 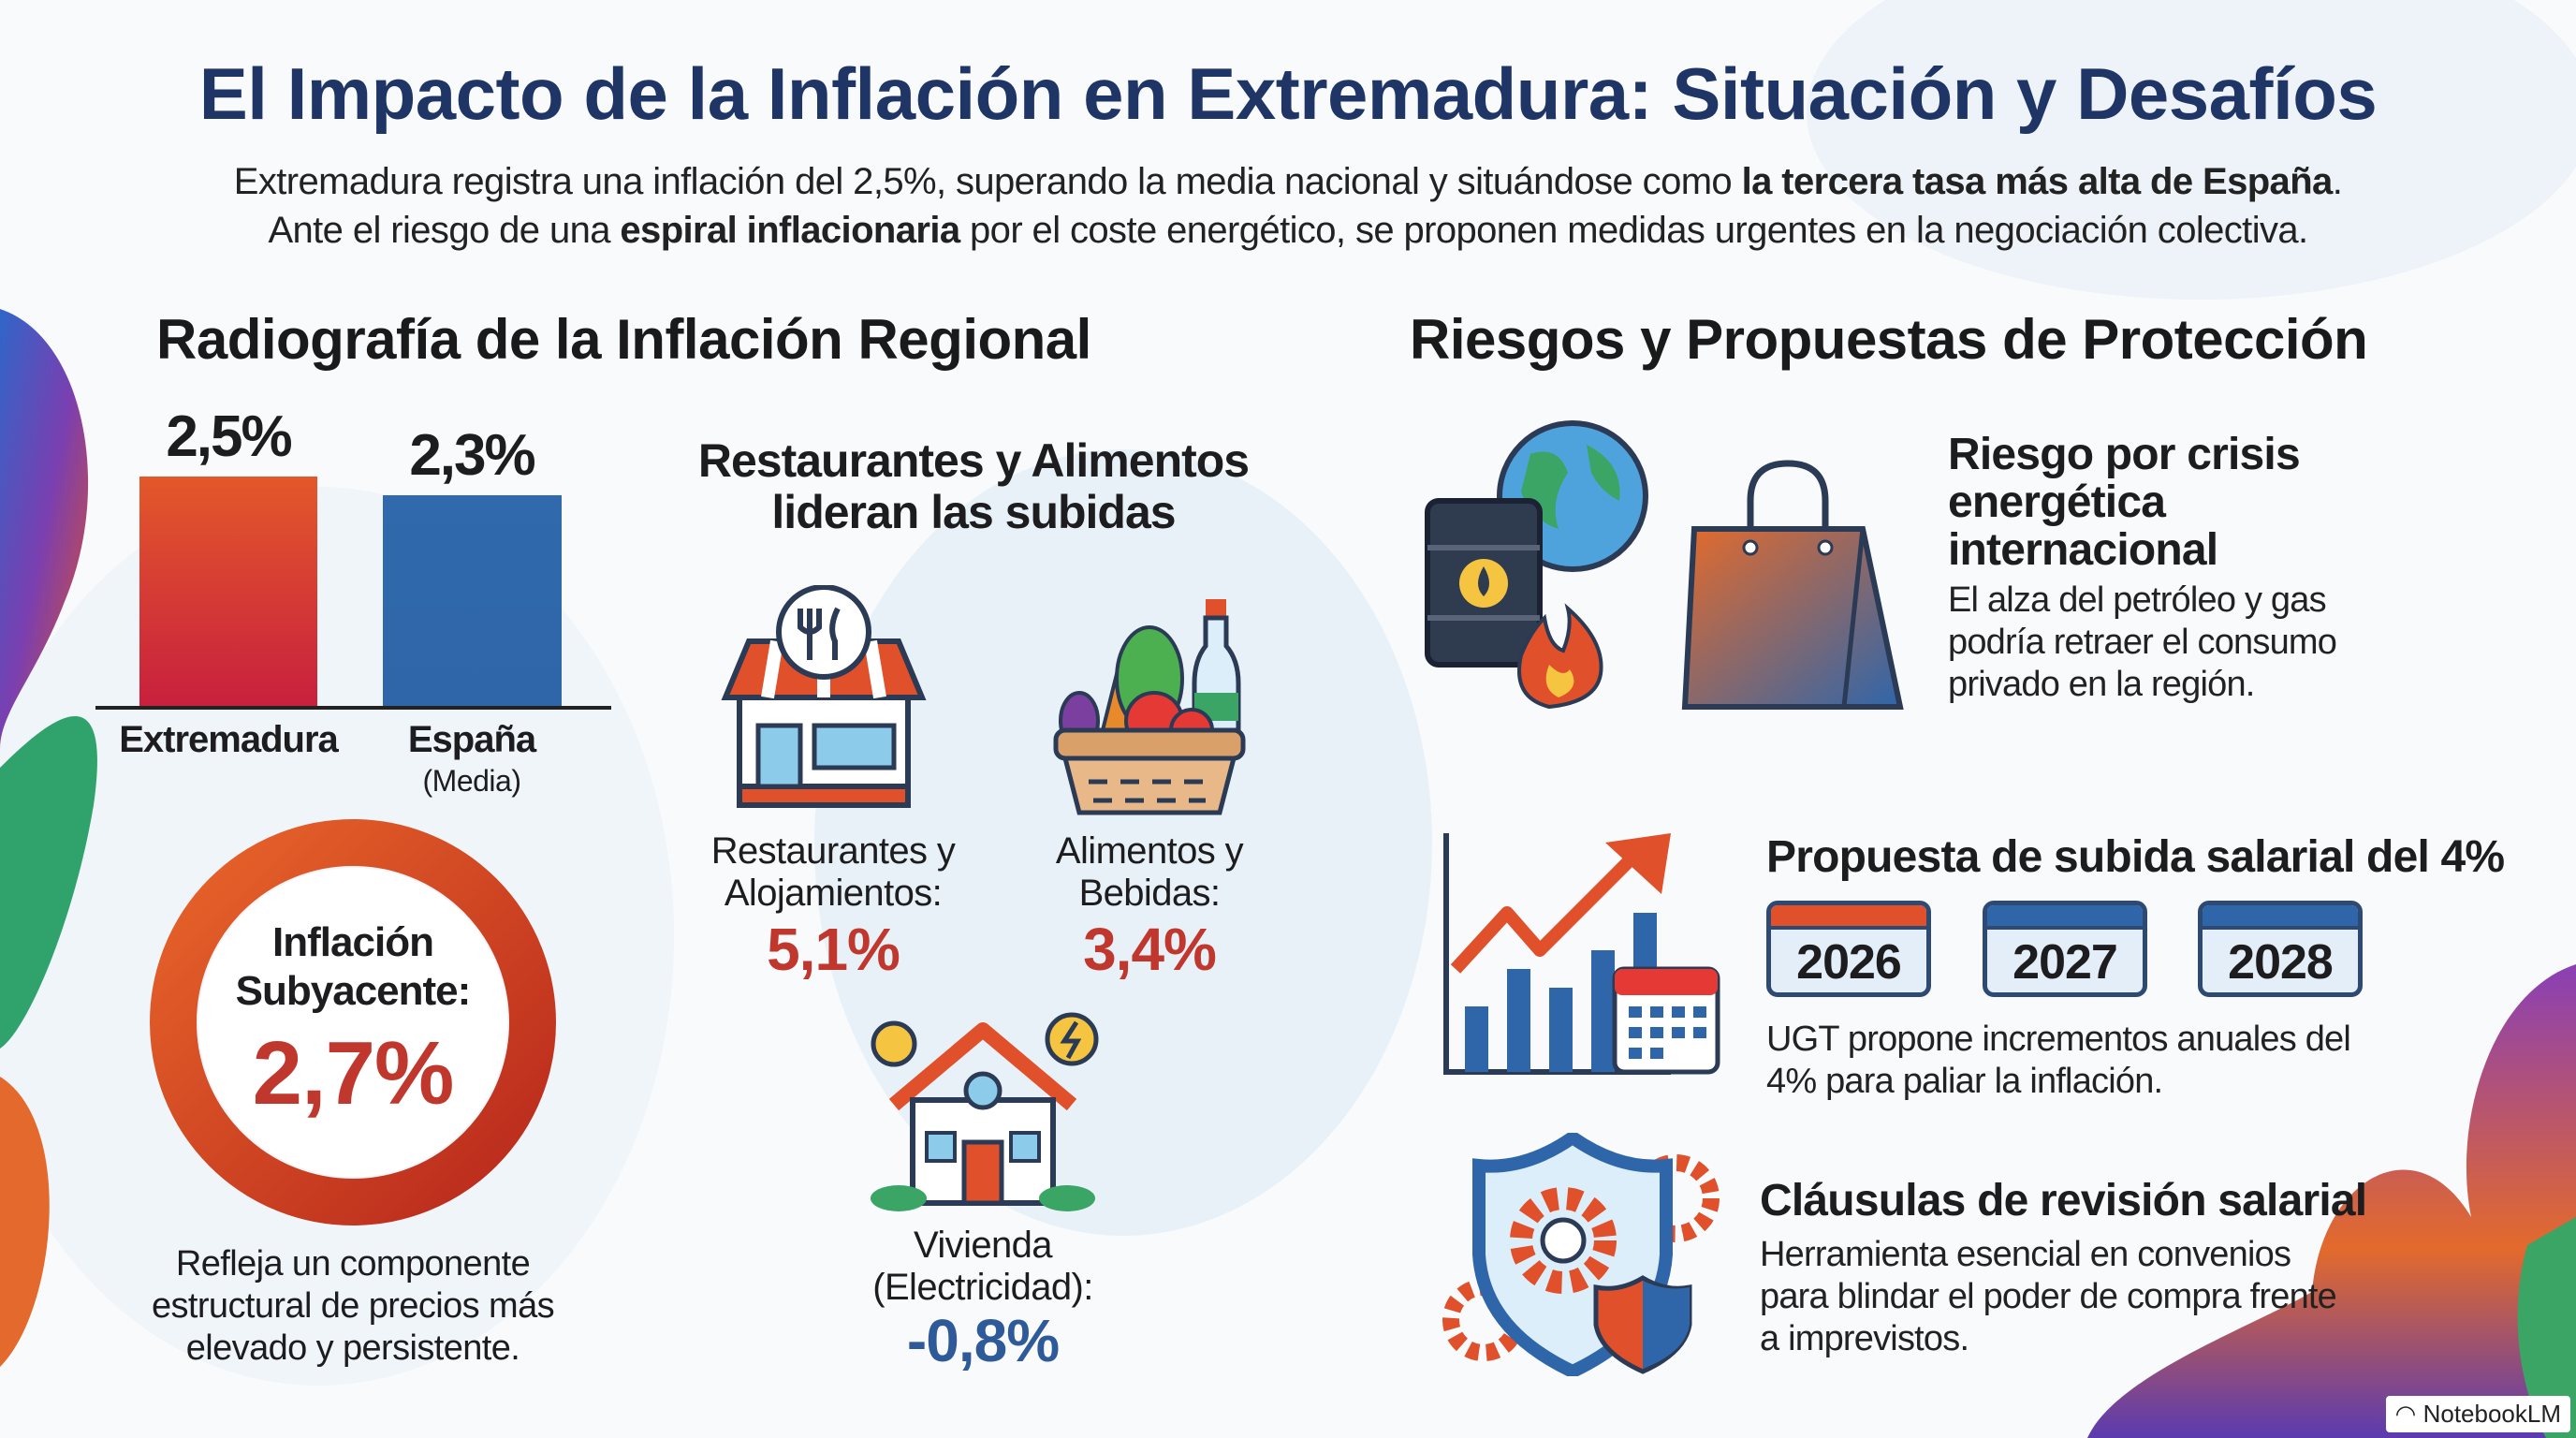 What do you see at coordinates (1792, 585) in the screenshot?
I see `shopping-bag-icon` at bounding box center [1792, 585].